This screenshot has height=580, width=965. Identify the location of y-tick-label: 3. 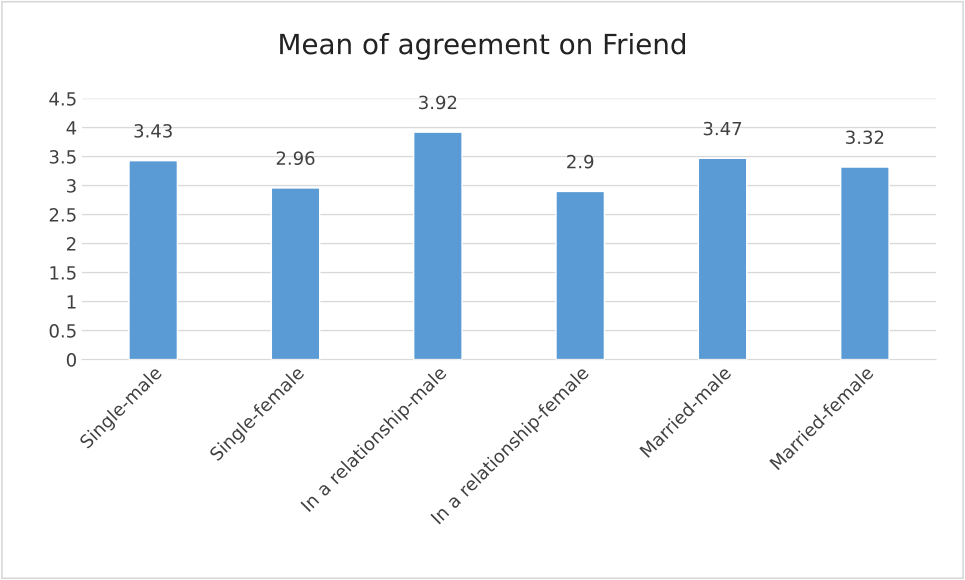
(71, 186).